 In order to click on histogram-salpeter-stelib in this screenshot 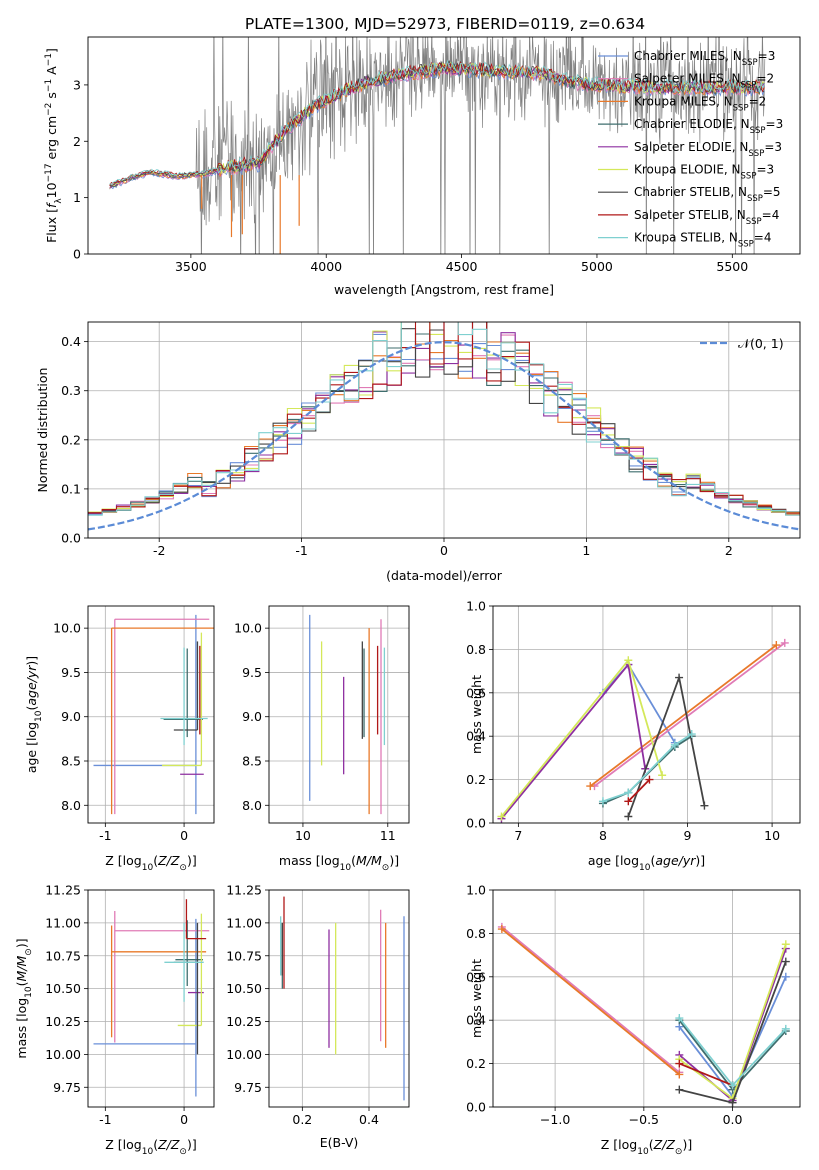, I will do `click(444, 418)`.